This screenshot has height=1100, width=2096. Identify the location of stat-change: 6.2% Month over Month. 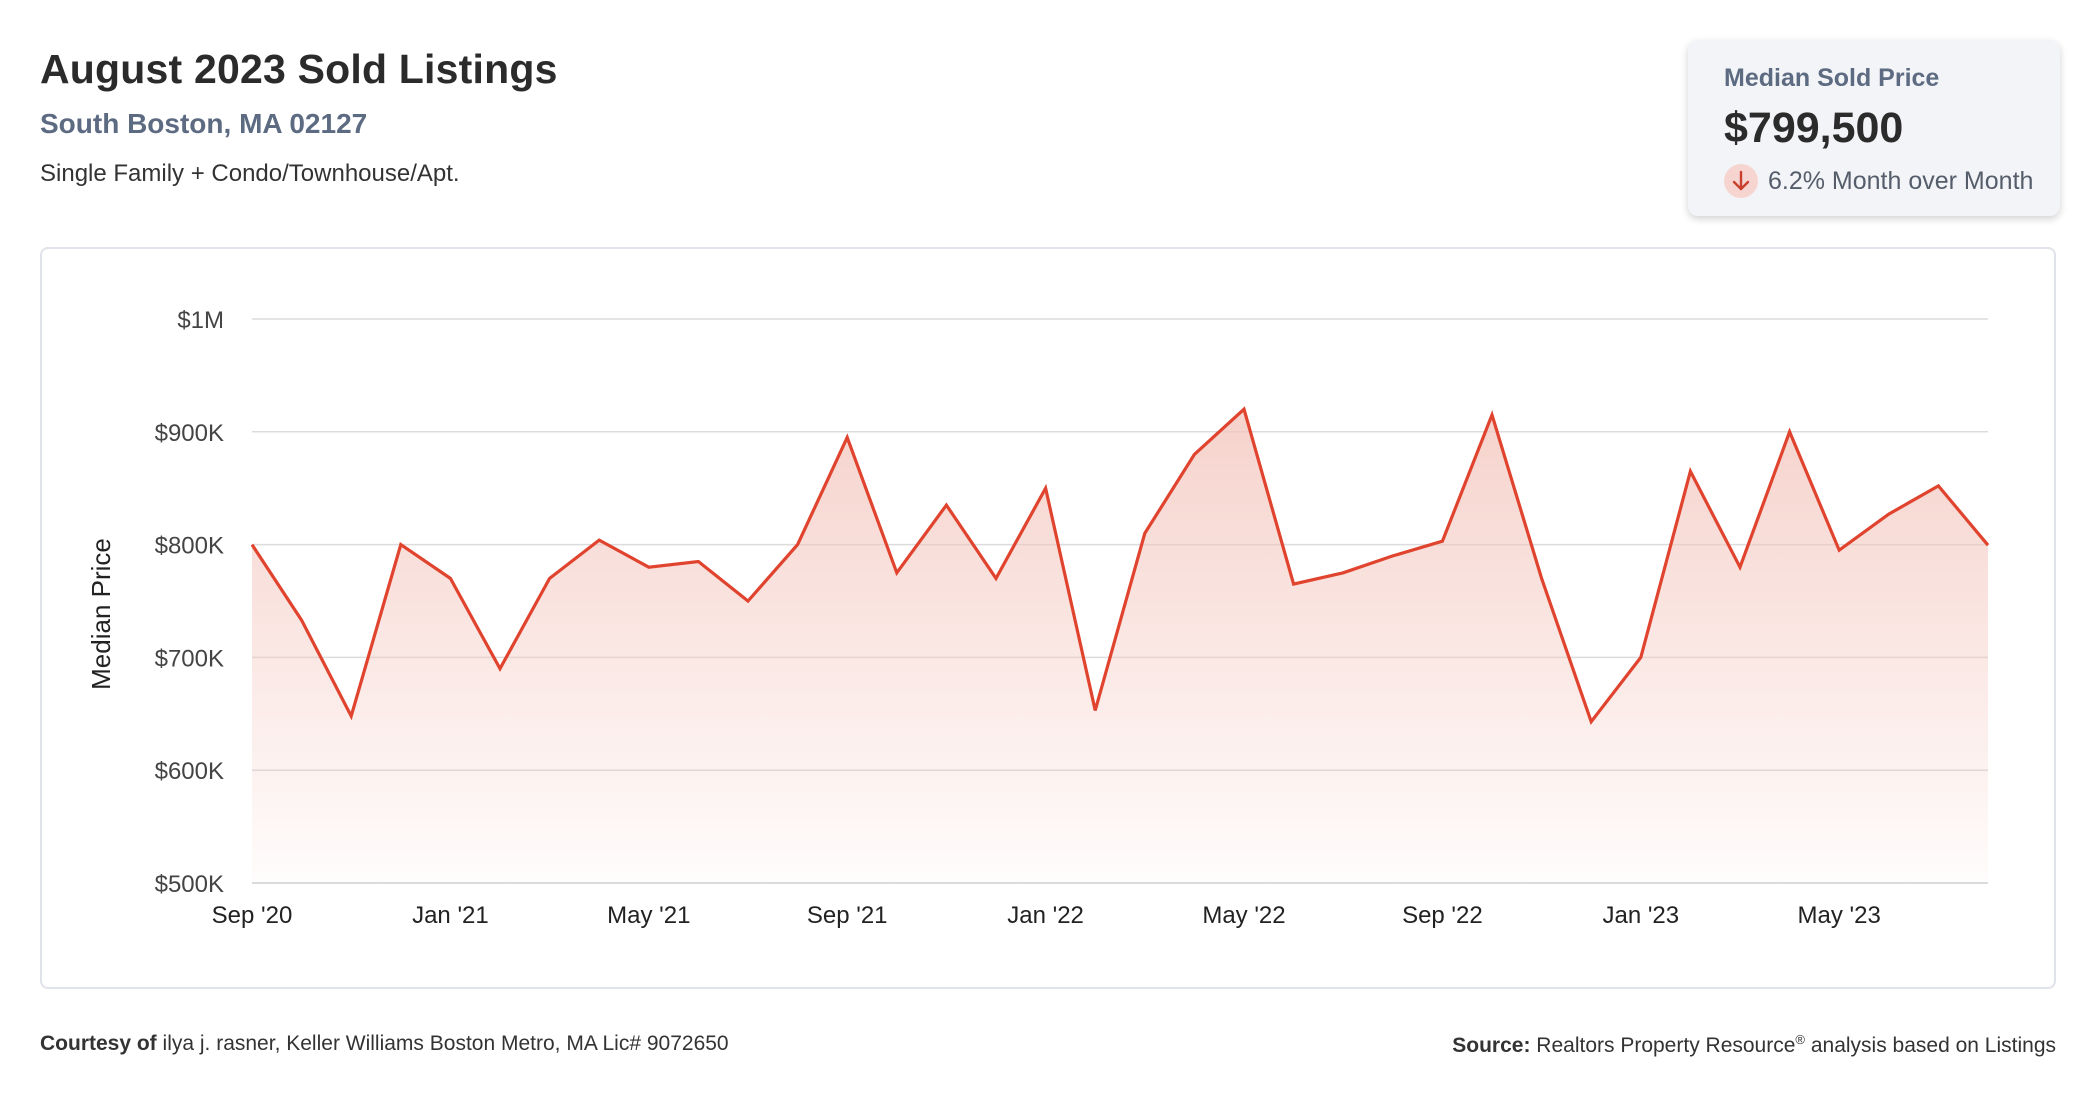
(1878, 181).